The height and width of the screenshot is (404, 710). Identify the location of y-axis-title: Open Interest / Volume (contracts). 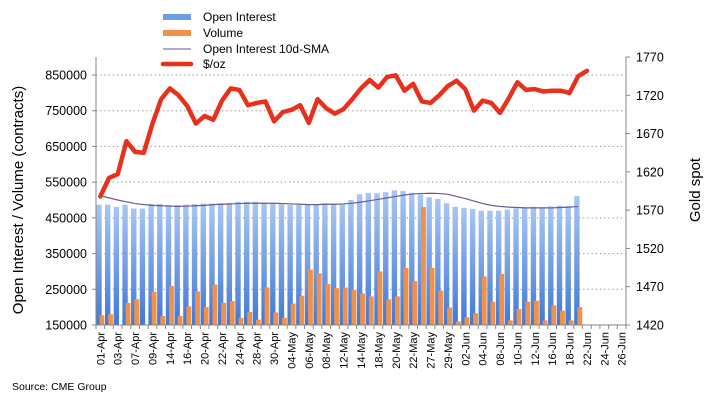
(18, 200).